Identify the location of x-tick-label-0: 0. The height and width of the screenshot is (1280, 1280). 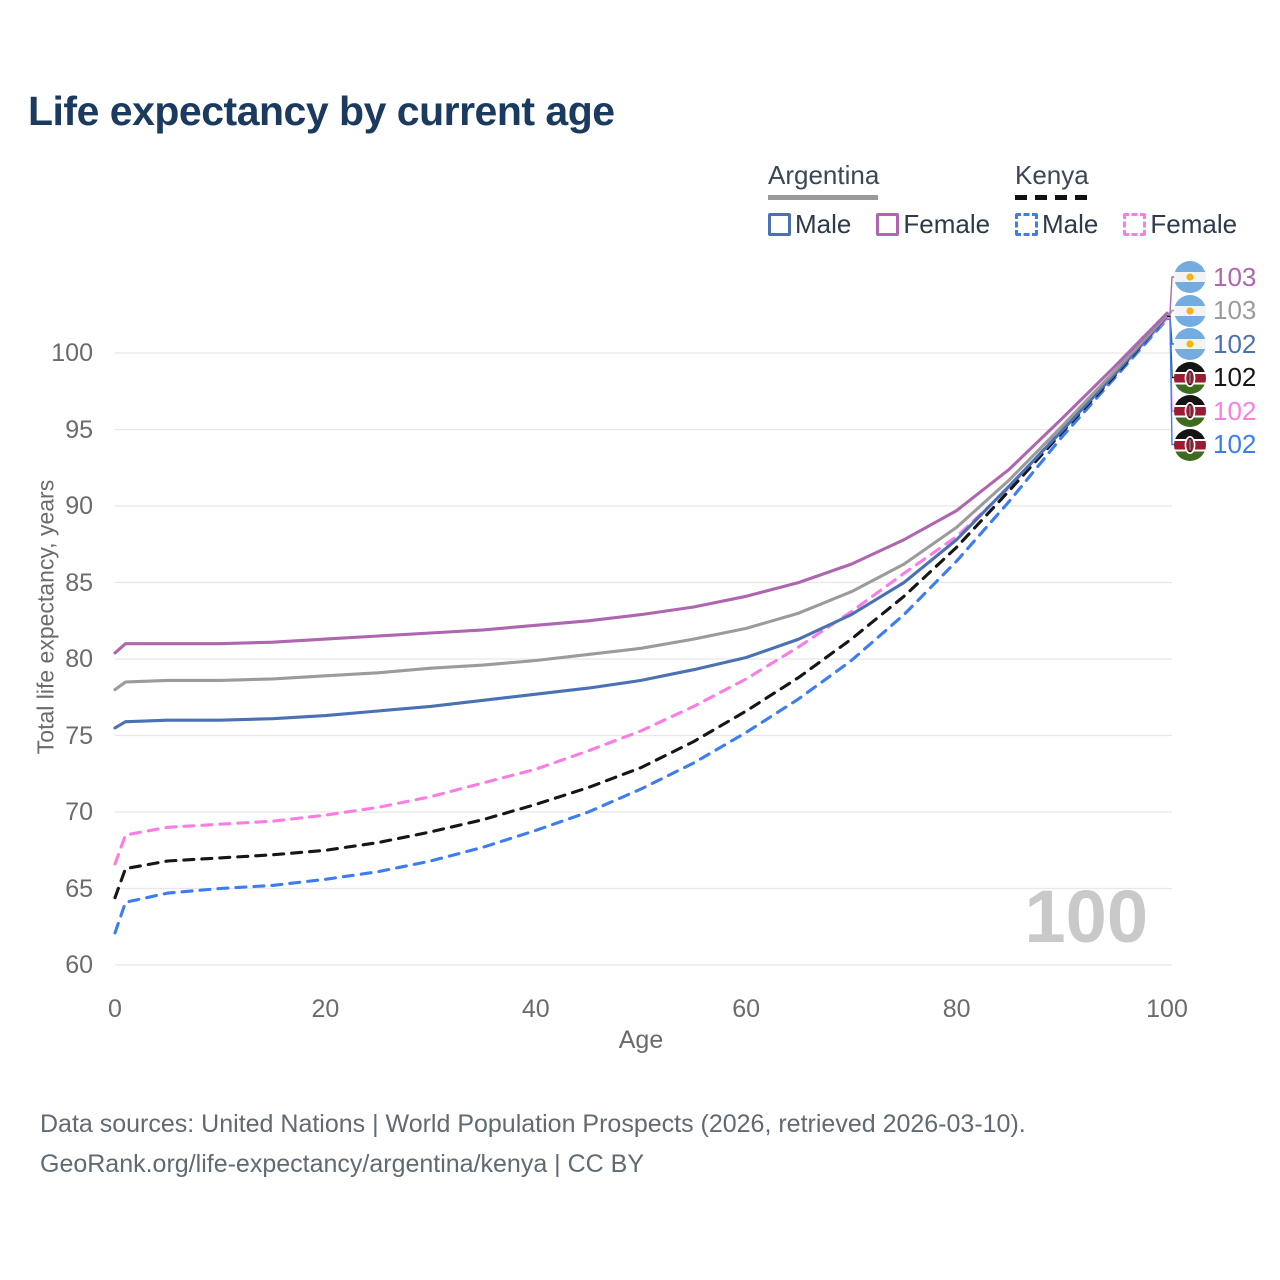
(115, 1009).